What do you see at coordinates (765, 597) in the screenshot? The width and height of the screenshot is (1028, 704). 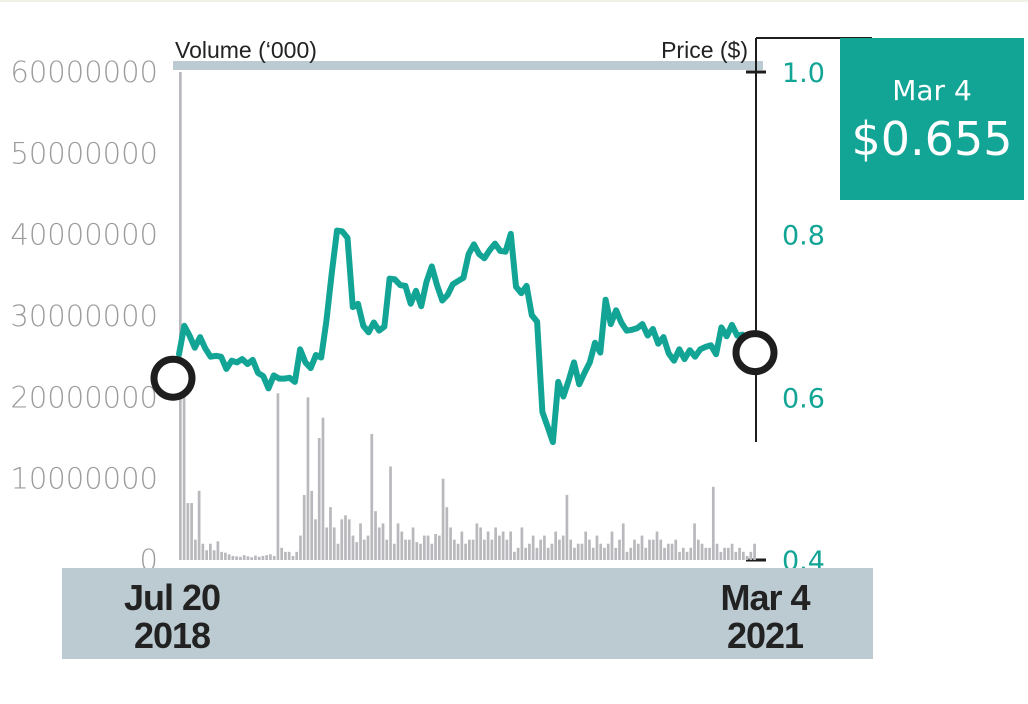 I see `end-date-label: Mar 4` at bounding box center [765, 597].